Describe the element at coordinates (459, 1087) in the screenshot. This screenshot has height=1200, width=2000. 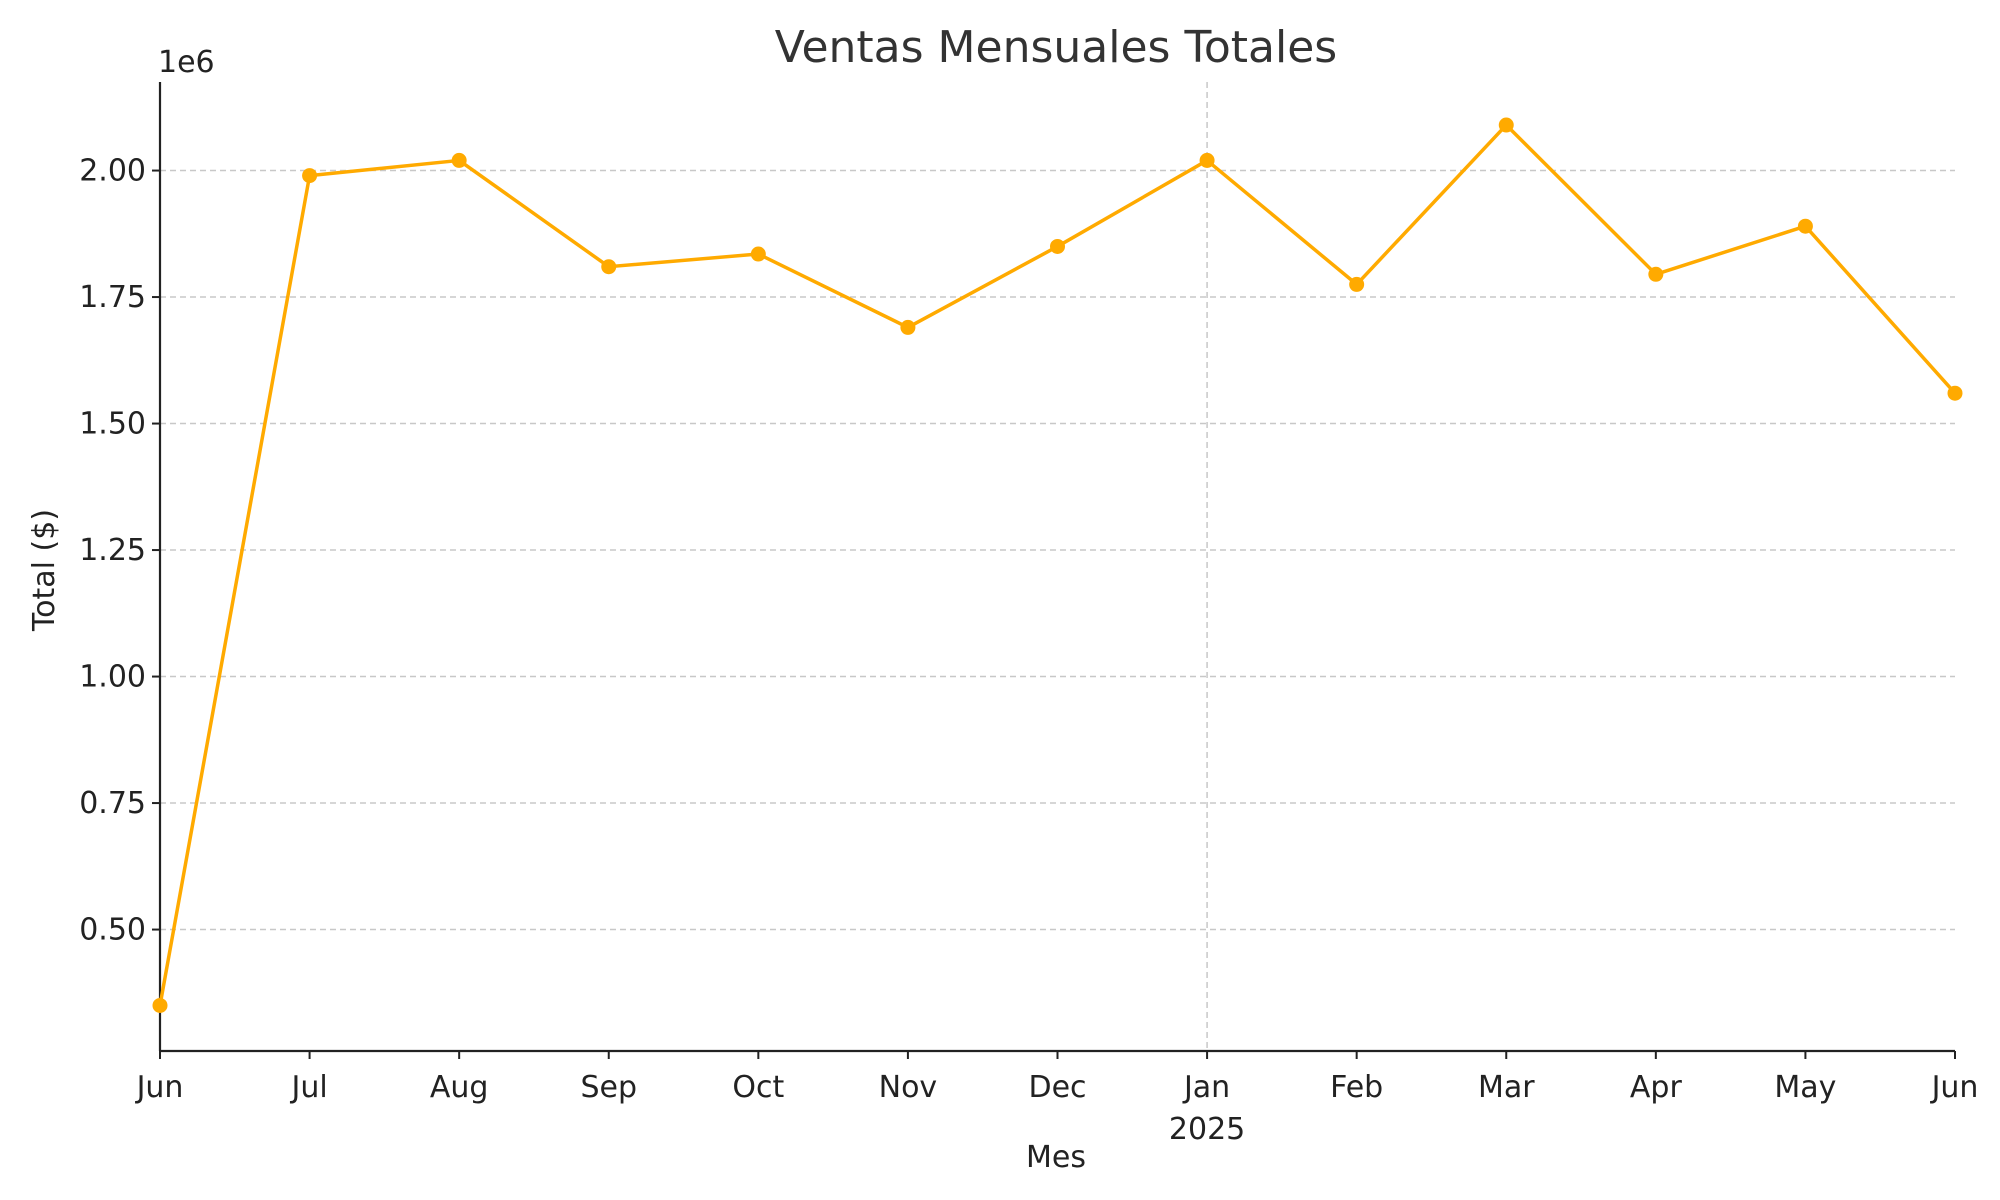
I see `x-tick-label: Aug` at that location.